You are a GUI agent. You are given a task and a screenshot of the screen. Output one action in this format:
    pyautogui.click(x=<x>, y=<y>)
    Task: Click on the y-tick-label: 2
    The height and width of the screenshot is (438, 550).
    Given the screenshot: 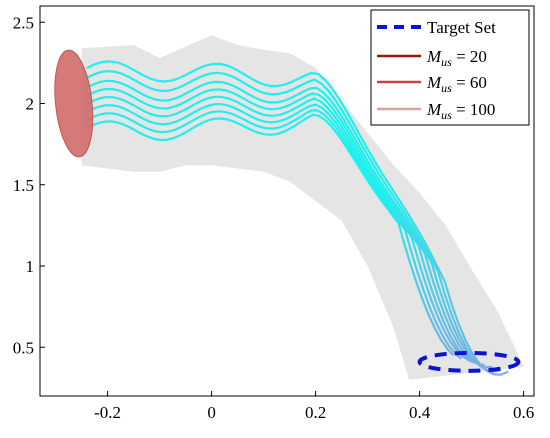 What is the action you would take?
    pyautogui.click(x=30, y=104)
    